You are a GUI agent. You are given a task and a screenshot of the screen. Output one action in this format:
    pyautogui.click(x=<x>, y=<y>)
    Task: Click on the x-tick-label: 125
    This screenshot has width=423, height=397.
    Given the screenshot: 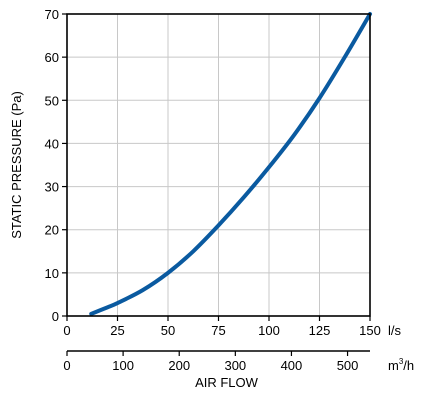 What is the action you would take?
    pyautogui.click(x=320, y=330)
    